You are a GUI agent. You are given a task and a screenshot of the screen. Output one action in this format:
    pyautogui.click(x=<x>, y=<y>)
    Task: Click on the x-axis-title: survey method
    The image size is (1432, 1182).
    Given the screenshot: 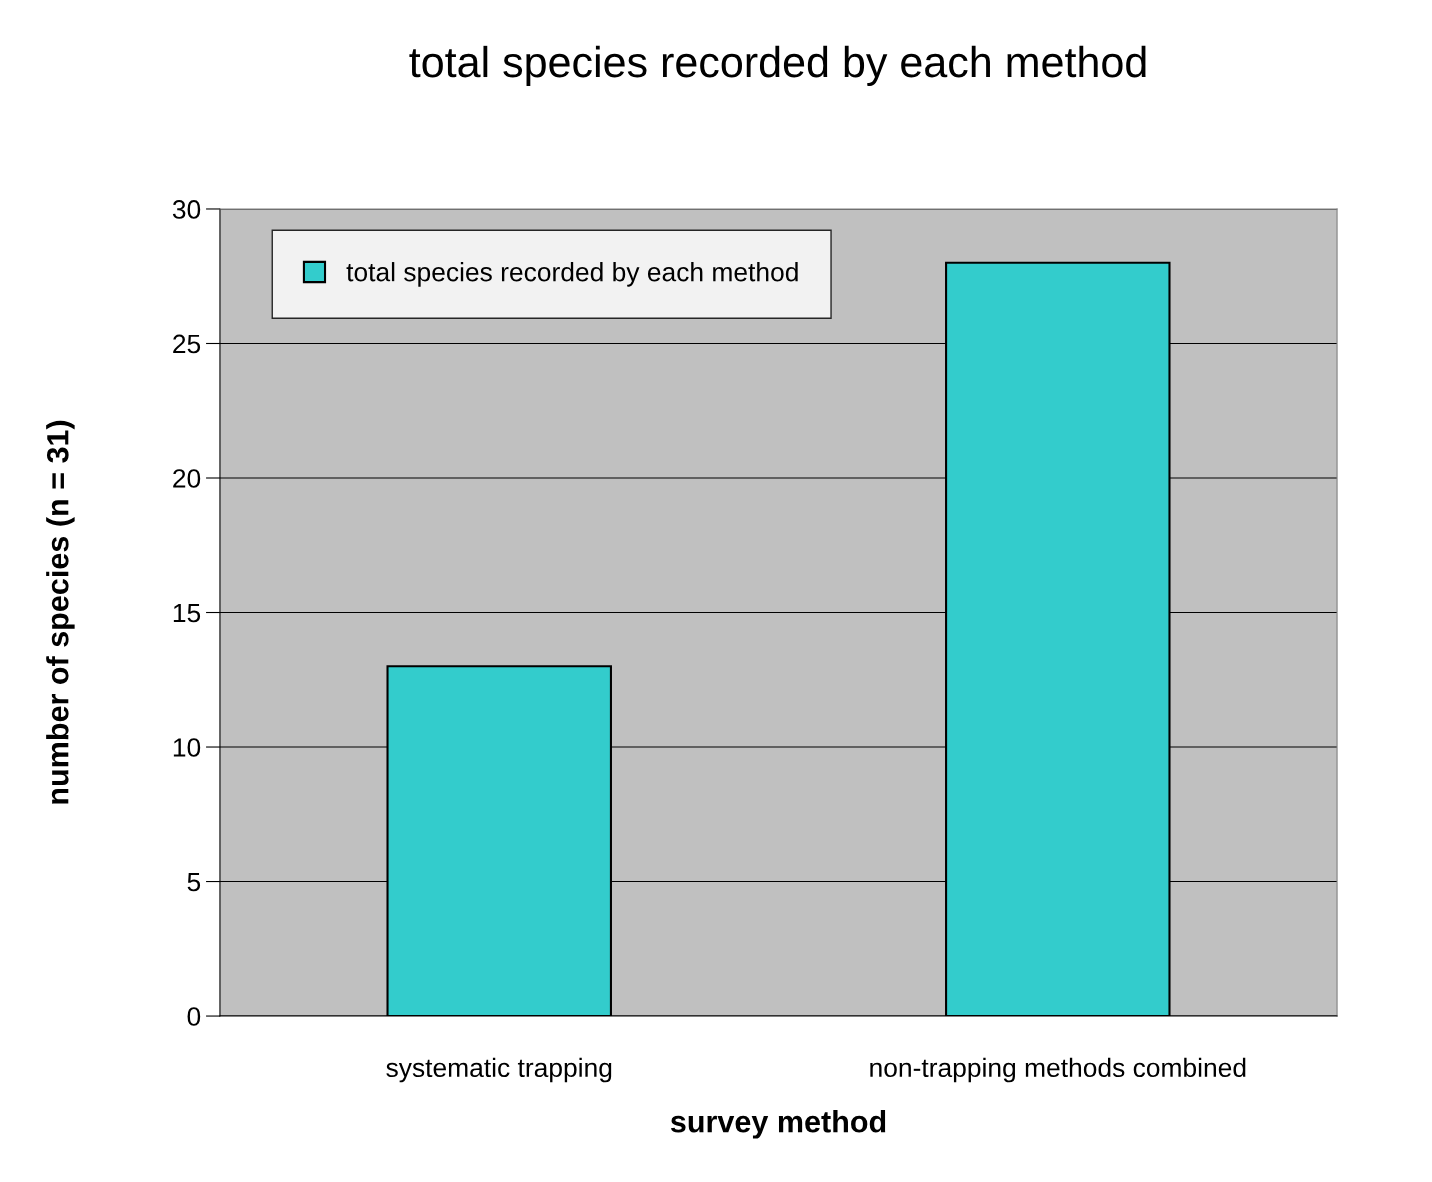 What is the action you would take?
    pyautogui.click(x=778, y=1124)
    